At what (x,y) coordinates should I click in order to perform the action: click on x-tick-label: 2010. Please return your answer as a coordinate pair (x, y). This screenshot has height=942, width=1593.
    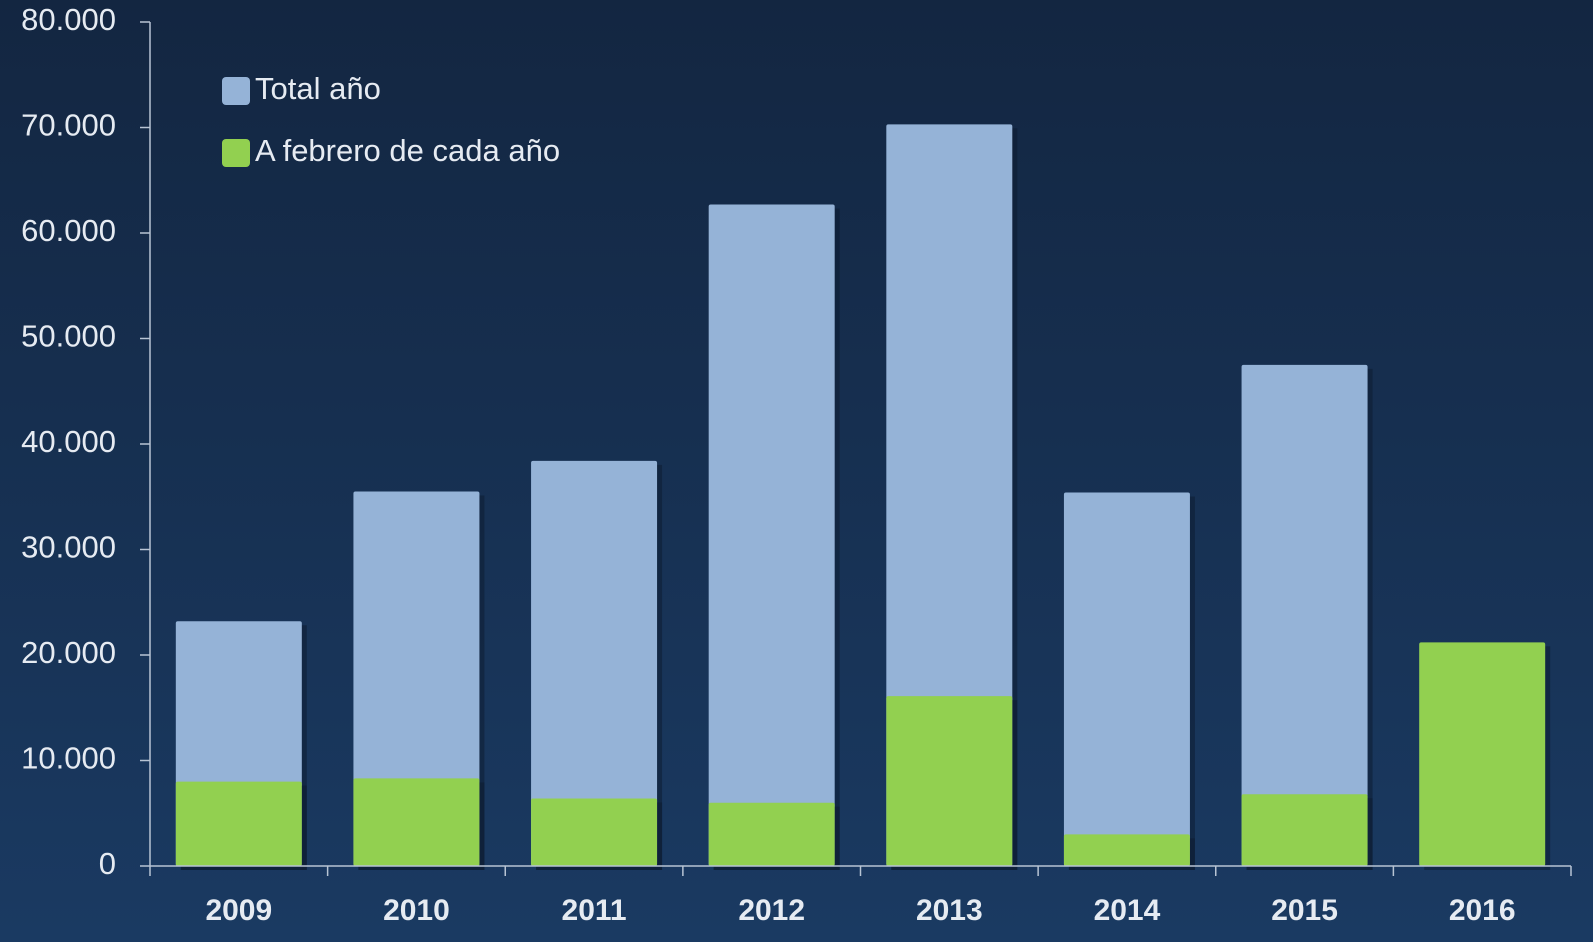
    Looking at the image, I should click on (416, 910).